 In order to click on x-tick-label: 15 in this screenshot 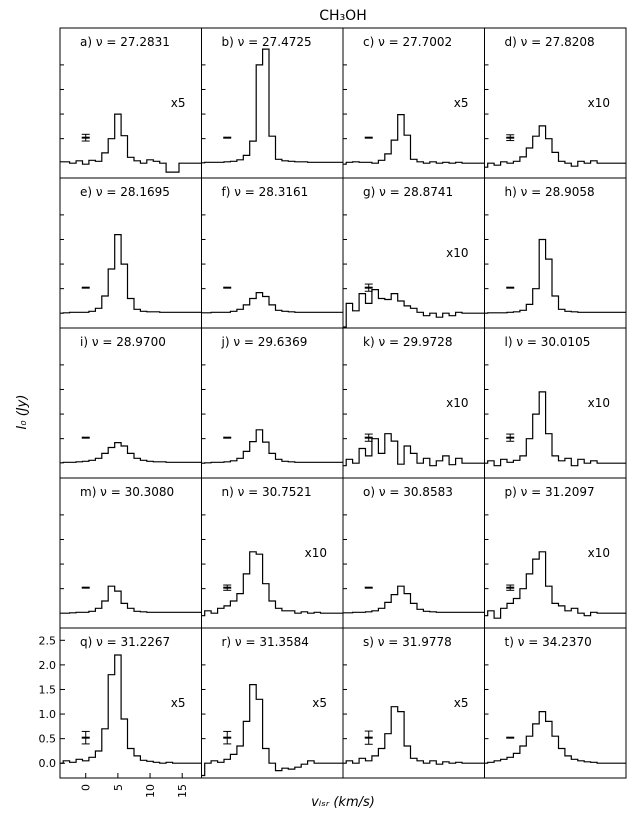, I will do `click(182, 791)`.